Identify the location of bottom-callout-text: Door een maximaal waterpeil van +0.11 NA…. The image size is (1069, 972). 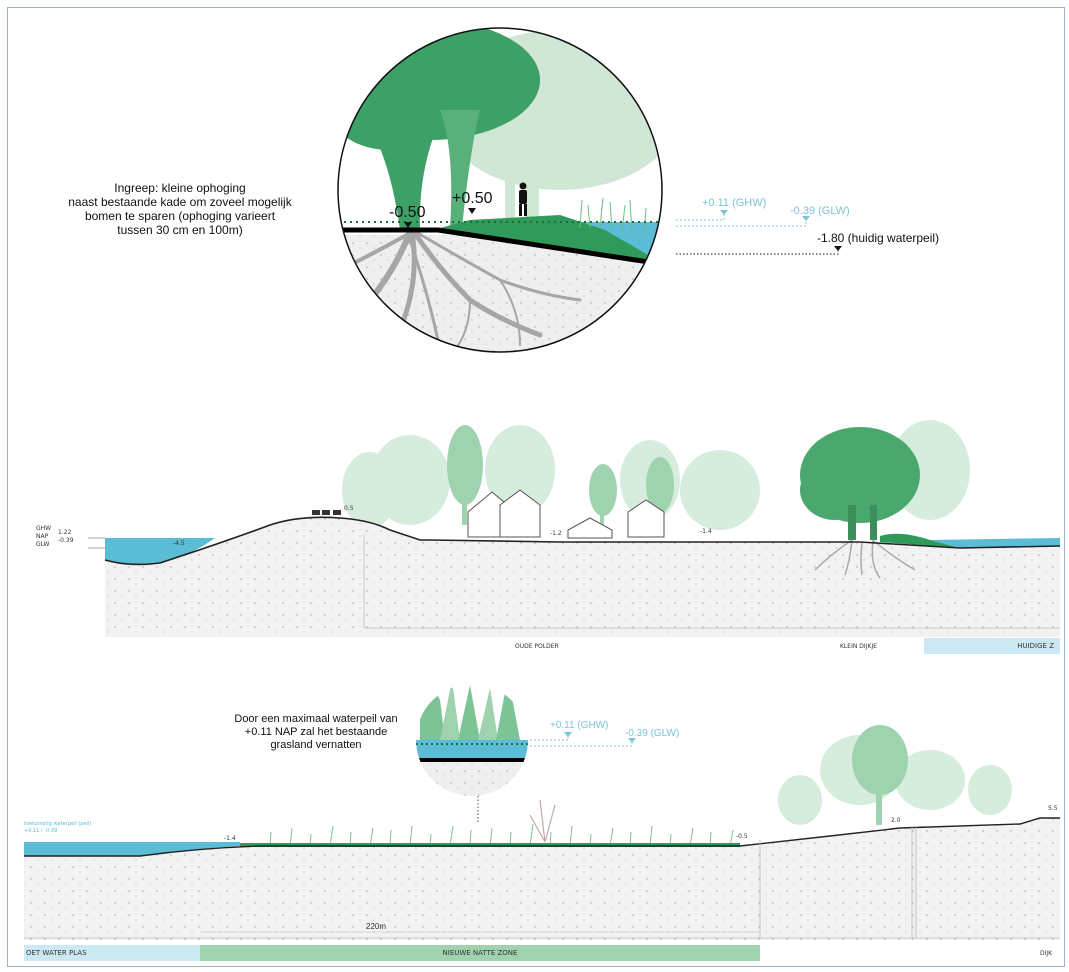
(316, 732).